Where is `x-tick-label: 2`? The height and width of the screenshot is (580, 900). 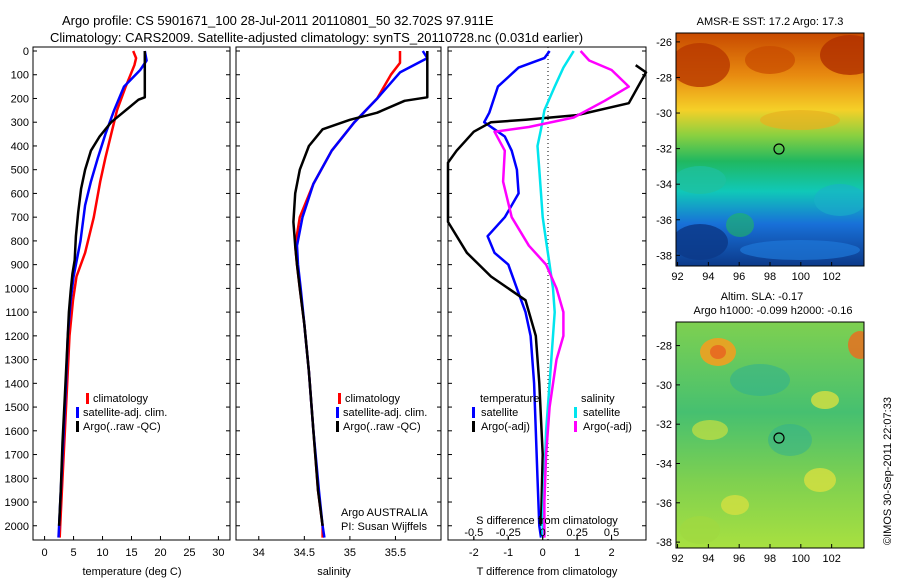 x-tick-label: 2 is located at coordinates (612, 553).